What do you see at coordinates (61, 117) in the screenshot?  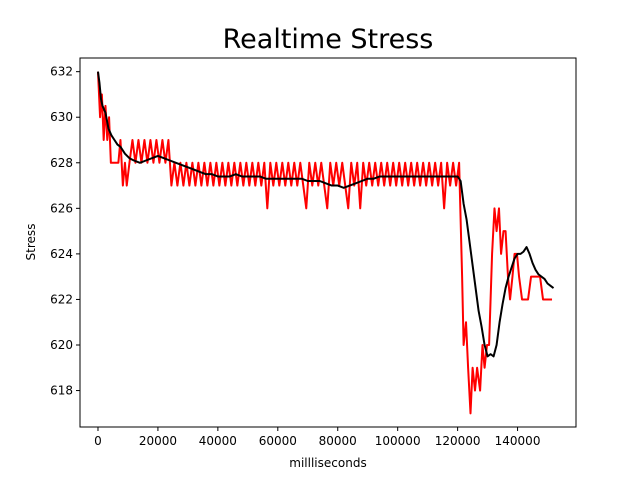 I see `y-tick-label: 630` at bounding box center [61, 117].